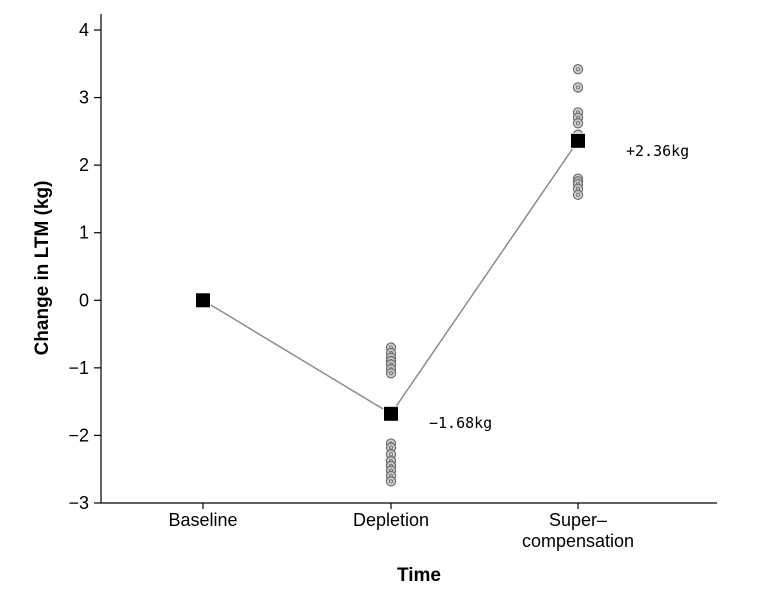 This screenshot has height=599, width=768. What do you see at coordinates (578, 520) in the screenshot?
I see `x-tick-label-line: Super–` at bounding box center [578, 520].